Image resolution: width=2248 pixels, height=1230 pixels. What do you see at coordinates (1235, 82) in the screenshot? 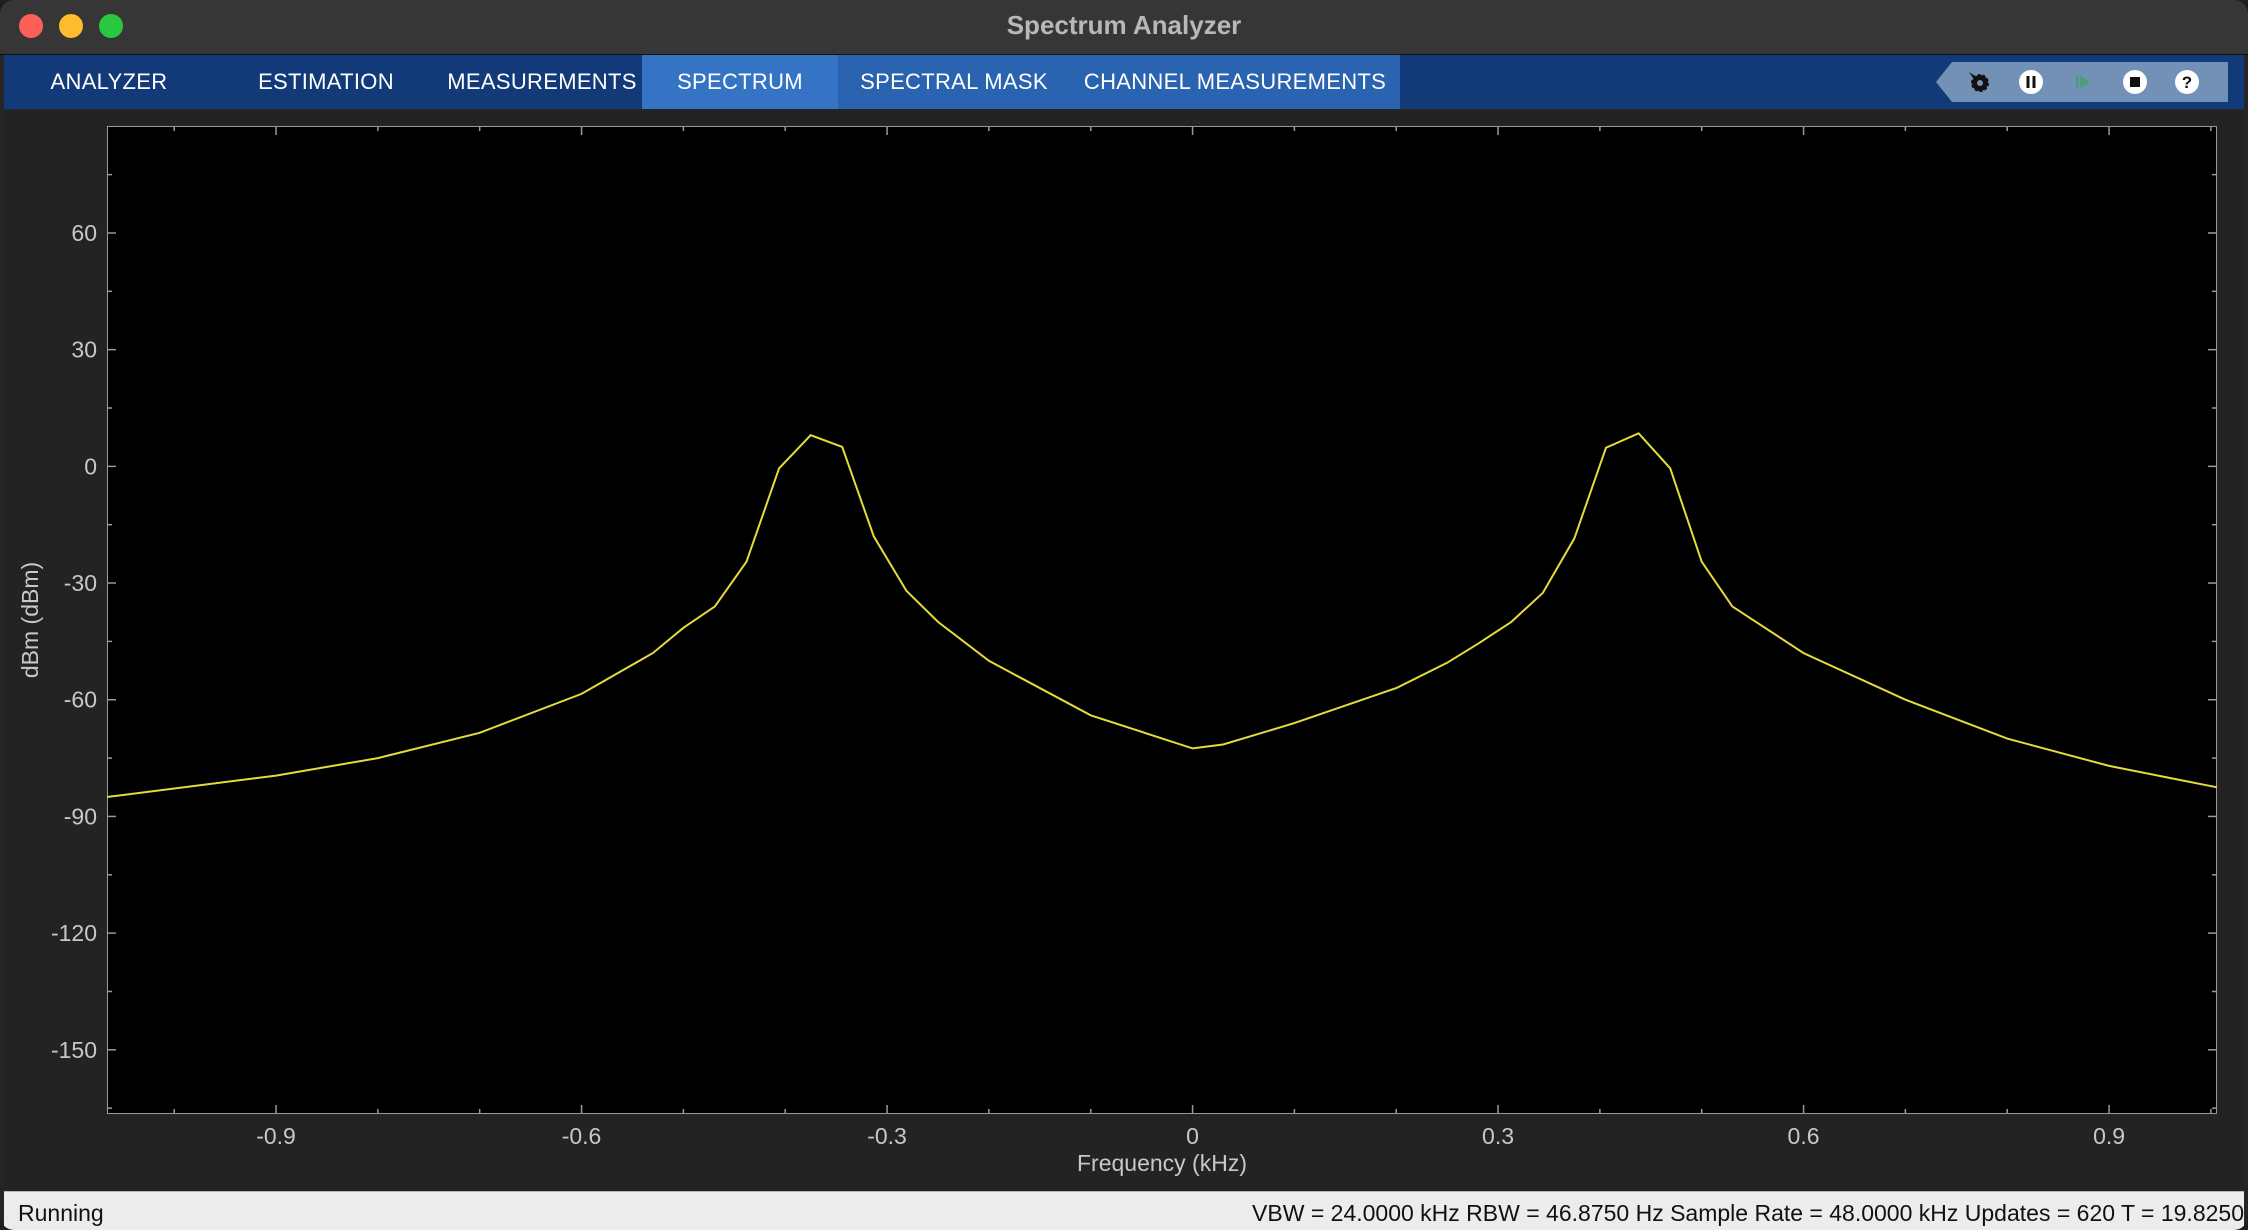
I see `tab-channel-measurements: CHANNEL MEASUREMENTS` at bounding box center [1235, 82].